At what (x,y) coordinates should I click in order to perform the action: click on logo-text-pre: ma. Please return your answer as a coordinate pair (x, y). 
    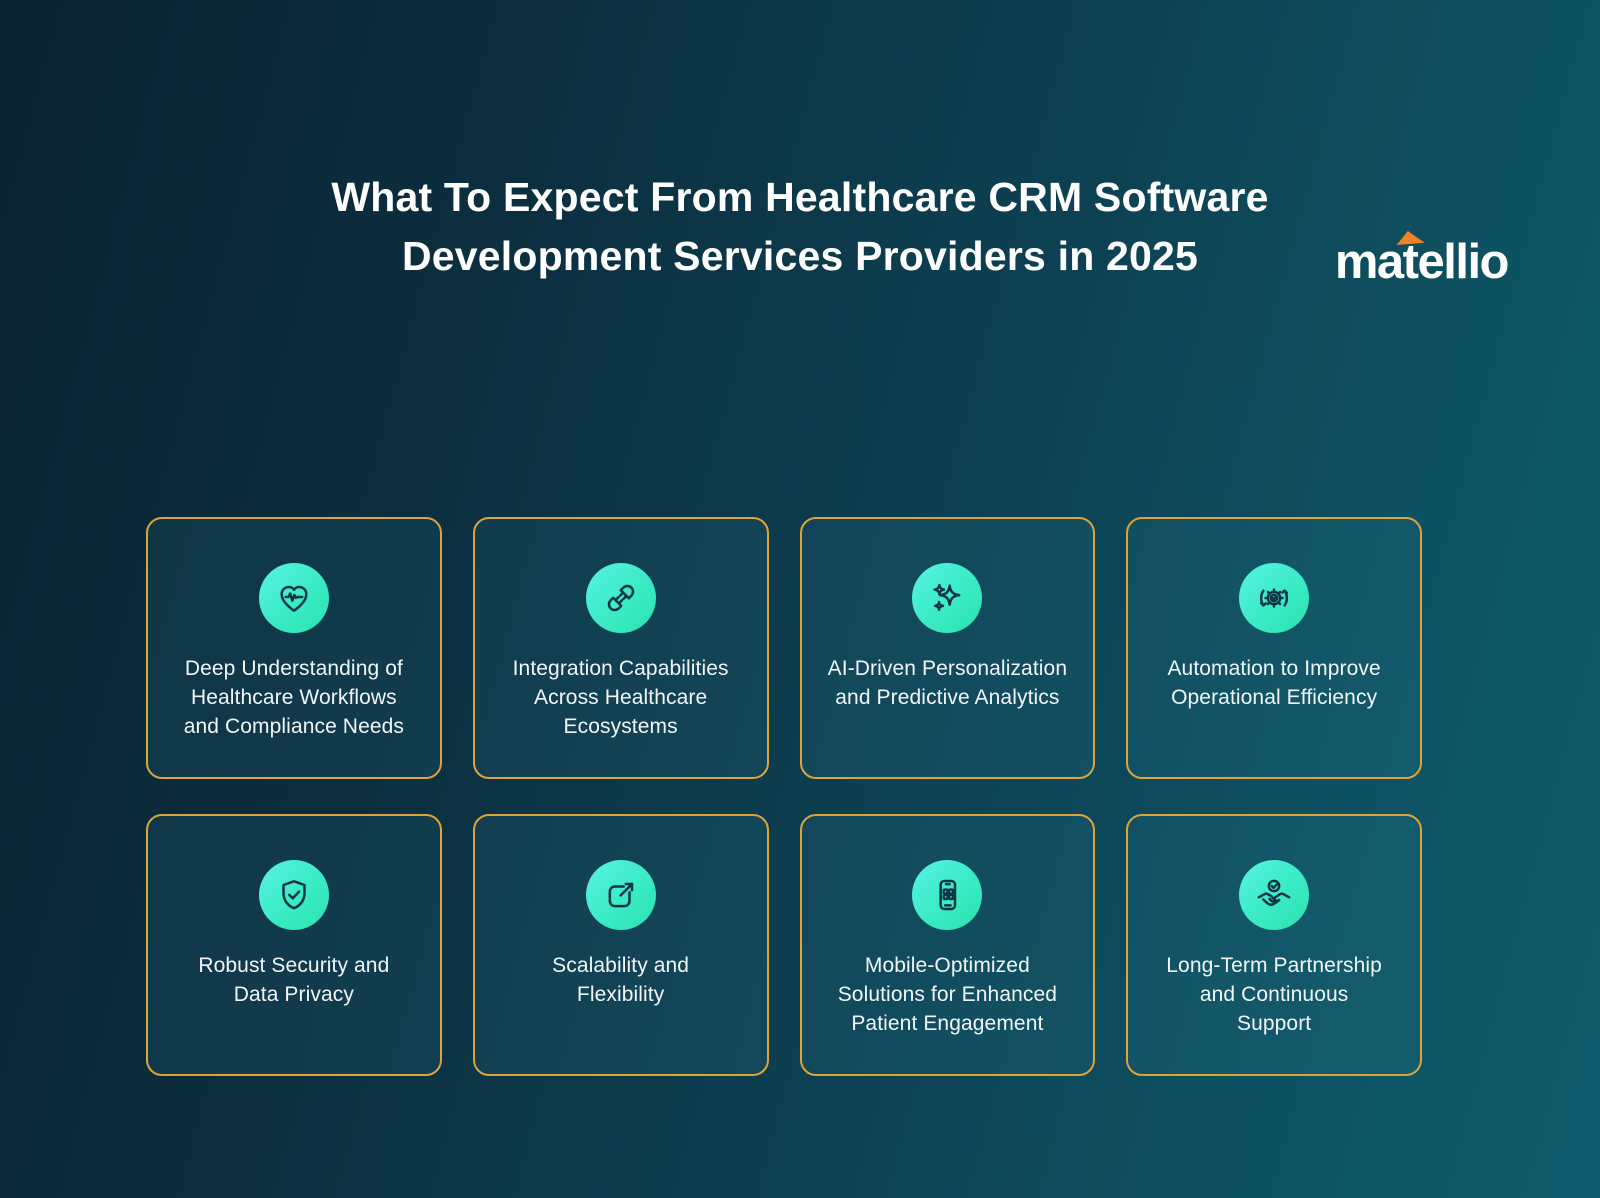
    Looking at the image, I should click on (1369, 262).